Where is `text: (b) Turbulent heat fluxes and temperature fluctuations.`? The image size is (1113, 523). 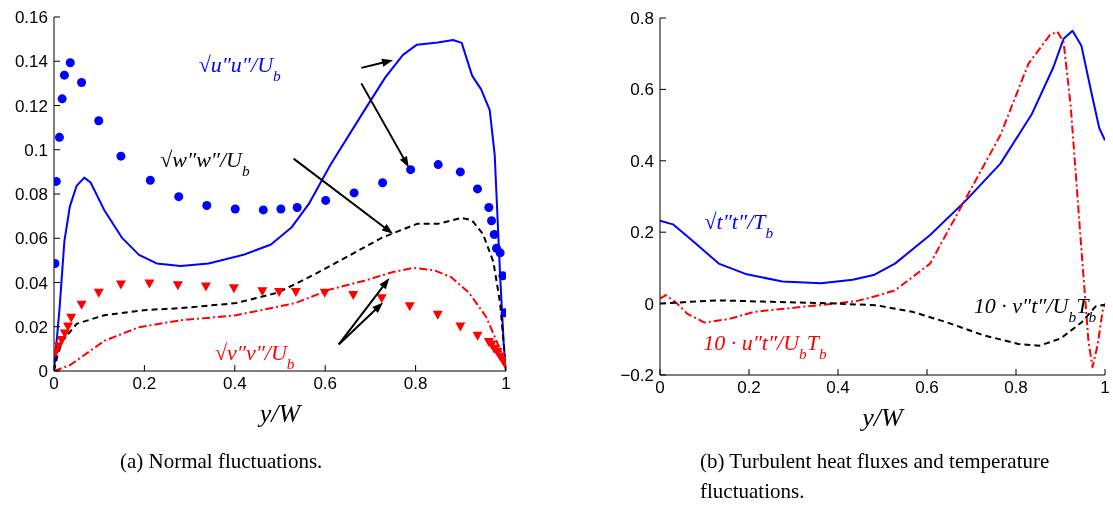
text: (b) Turbulent heat fluxes and temperature fluctuations. is located at coordinates (875, 476).